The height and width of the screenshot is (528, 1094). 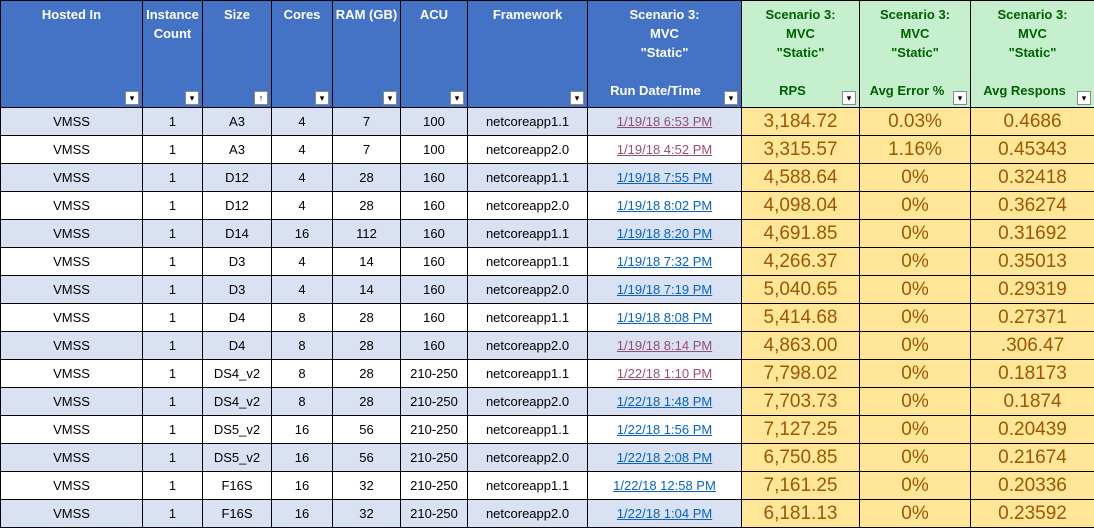 What do you see at coordinates (664, 317) in the screenshot?
I see `run-datetime-link: 1/19/18 8:08 PM` at bounding box center [664, 317].